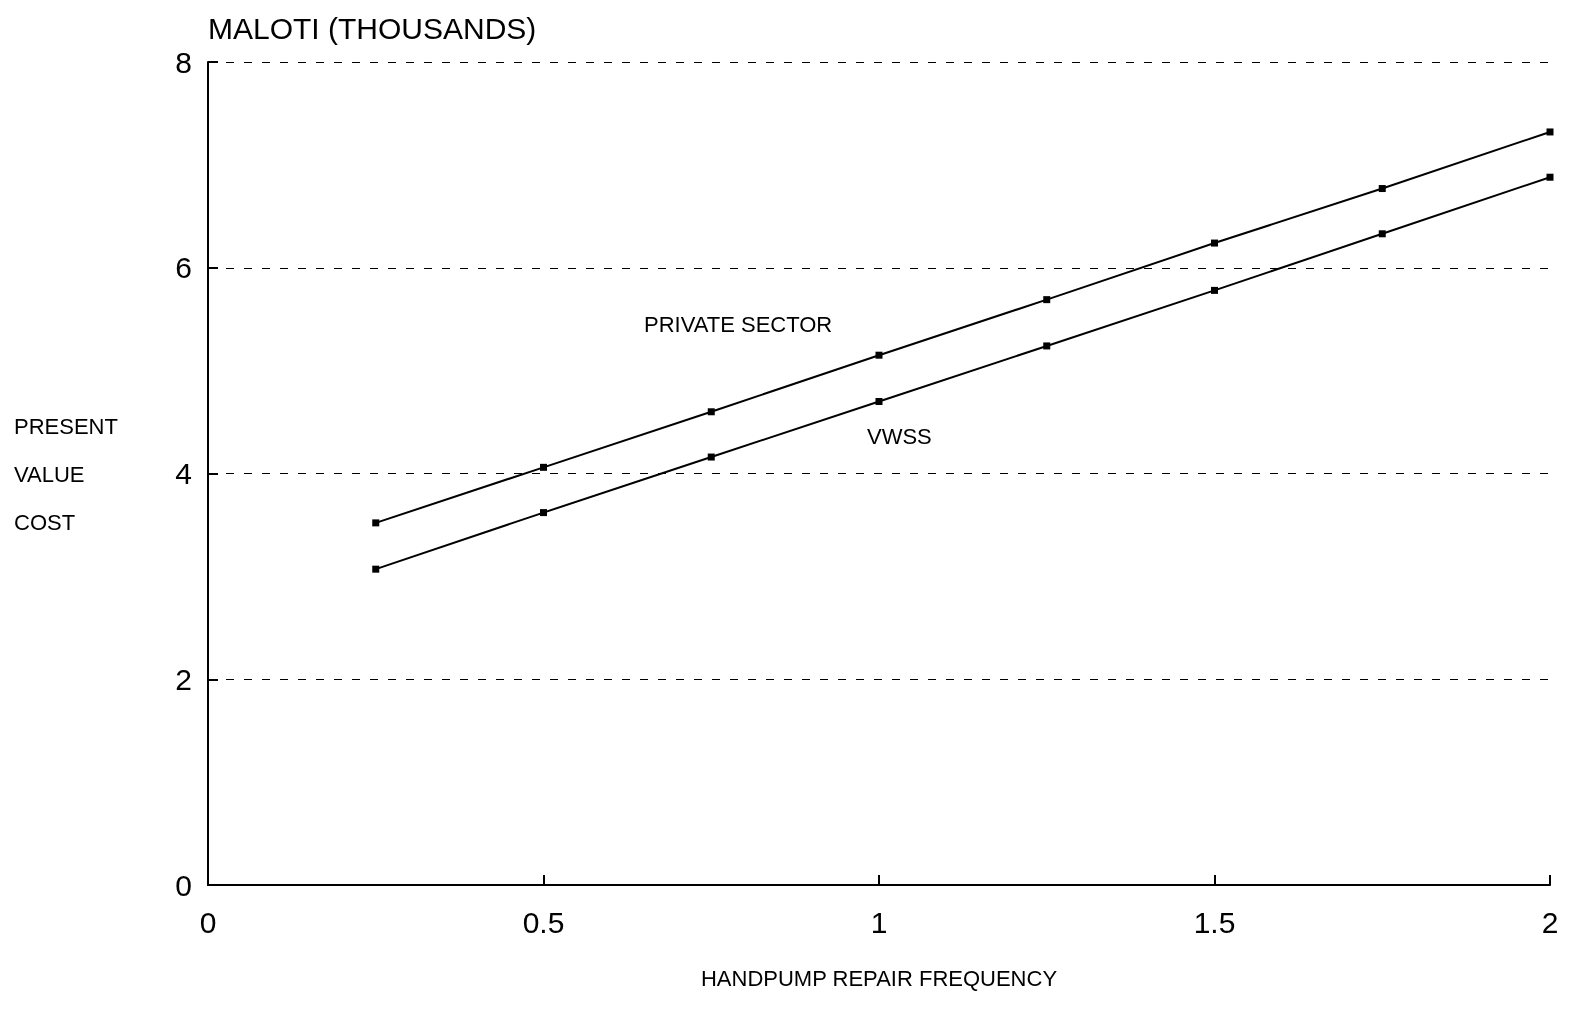 The image size is (1576, 1011). Describe the element at coordinates (183, 885) in the screenshot. I see `y-tick-label: 0` at that location.